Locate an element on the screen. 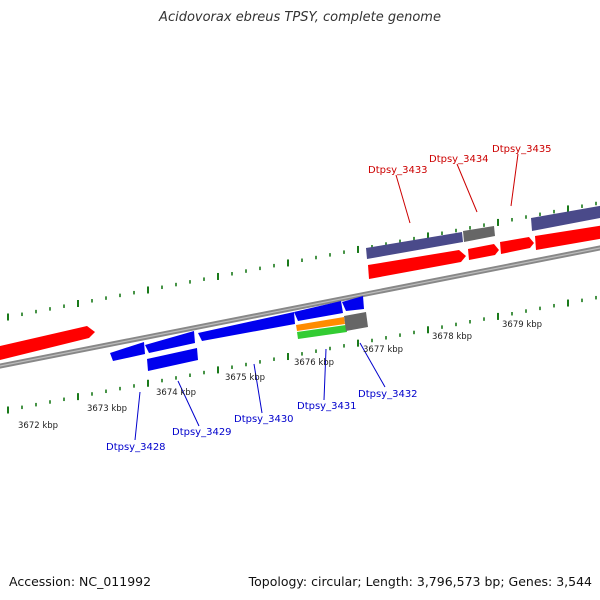  kbp-label: 3679 kbp is located at coordinates (522, 325).